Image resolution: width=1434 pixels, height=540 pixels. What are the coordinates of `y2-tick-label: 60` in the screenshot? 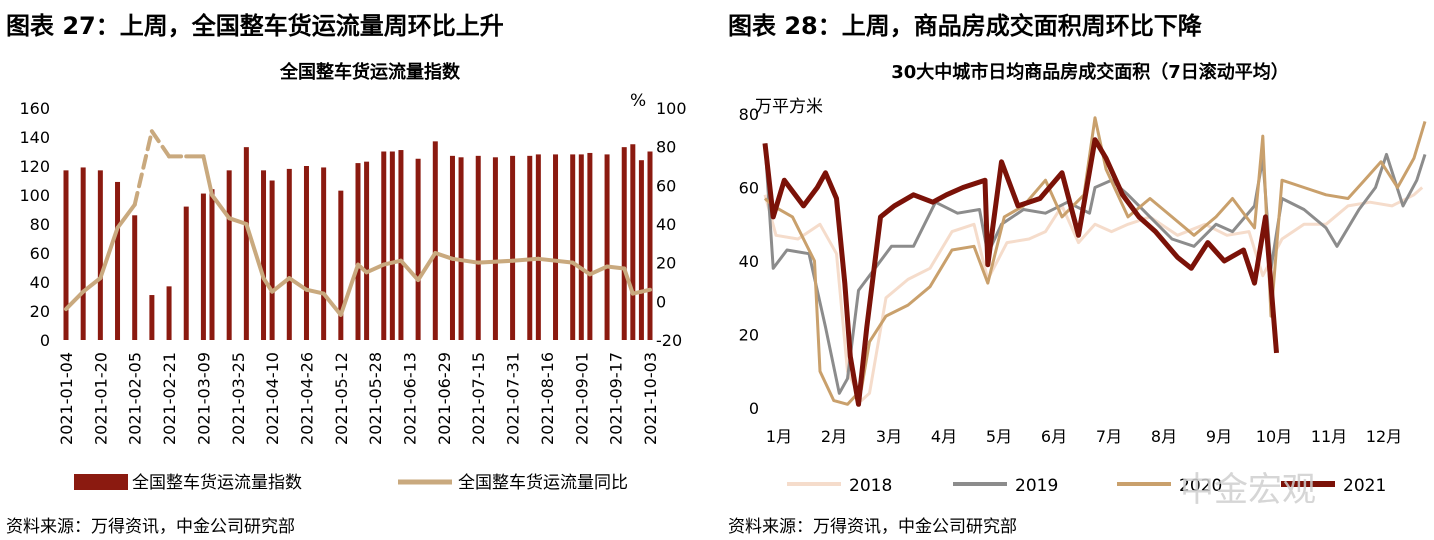 It's located at (666, 185).